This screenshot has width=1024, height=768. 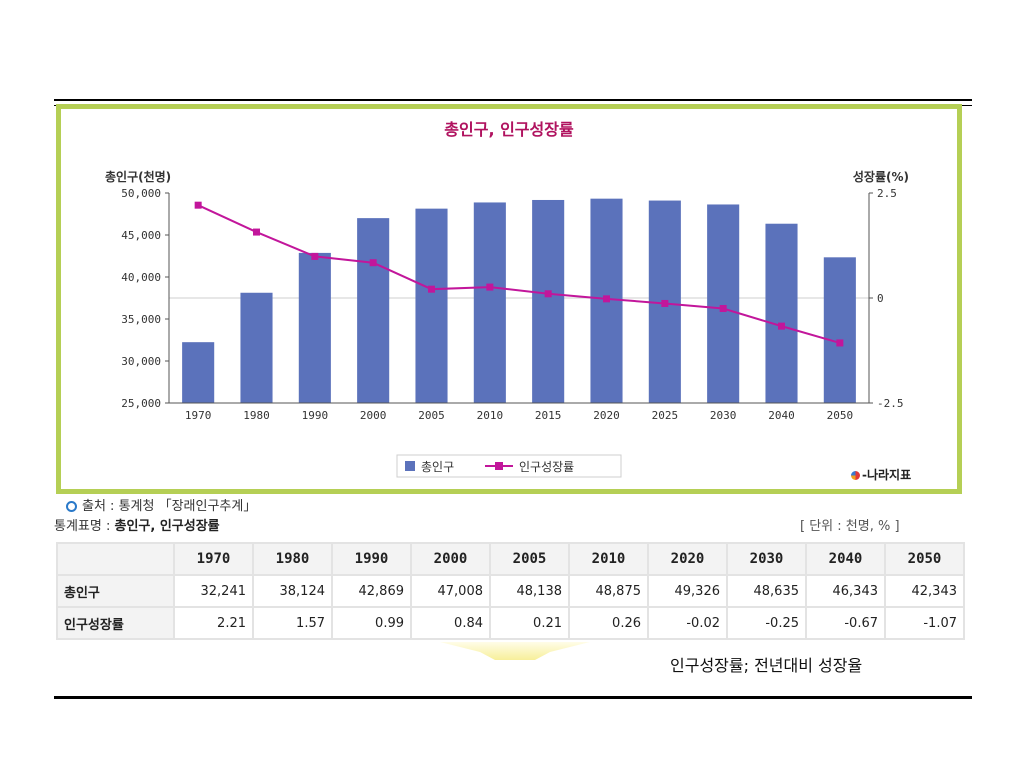 I want to click on y-tick-right-label: -2.5, so click(x=890, y=403).